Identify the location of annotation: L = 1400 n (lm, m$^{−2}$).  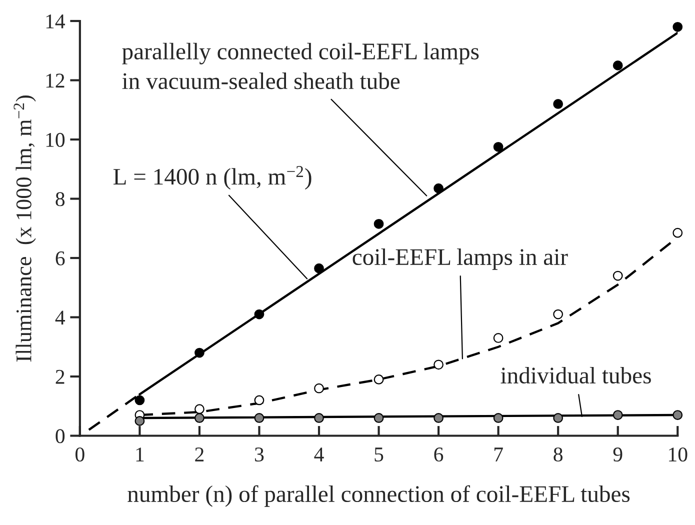
(212, 178).